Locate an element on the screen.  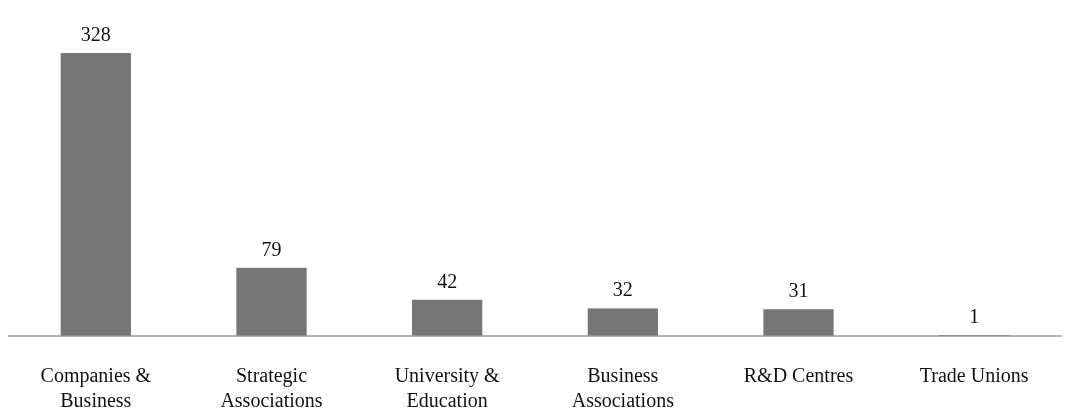
x-tick-label: Strategic Associations is located at coordinates (271, 387).